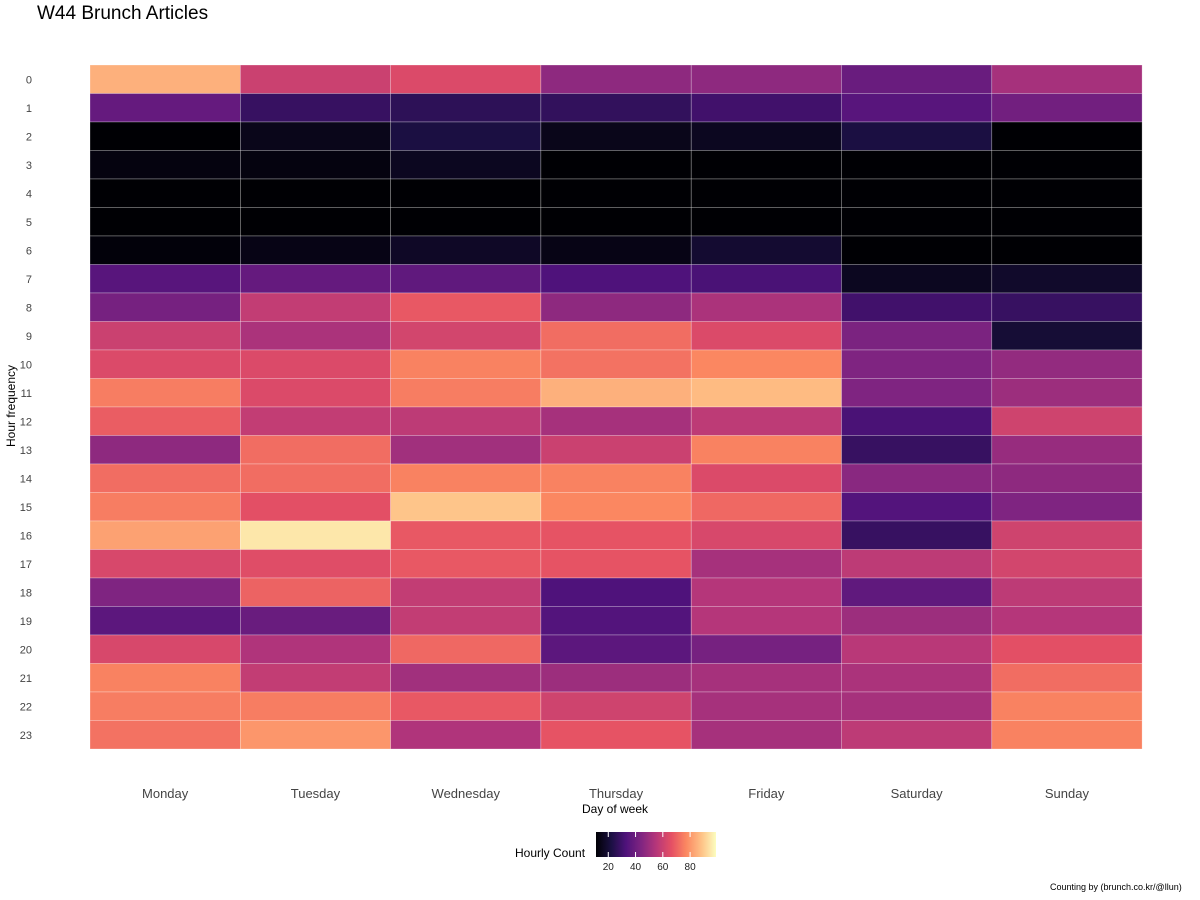  Describe the element at coordinates (26, 707) in the screenshot. I see `y-tick-label: 22` at that location.